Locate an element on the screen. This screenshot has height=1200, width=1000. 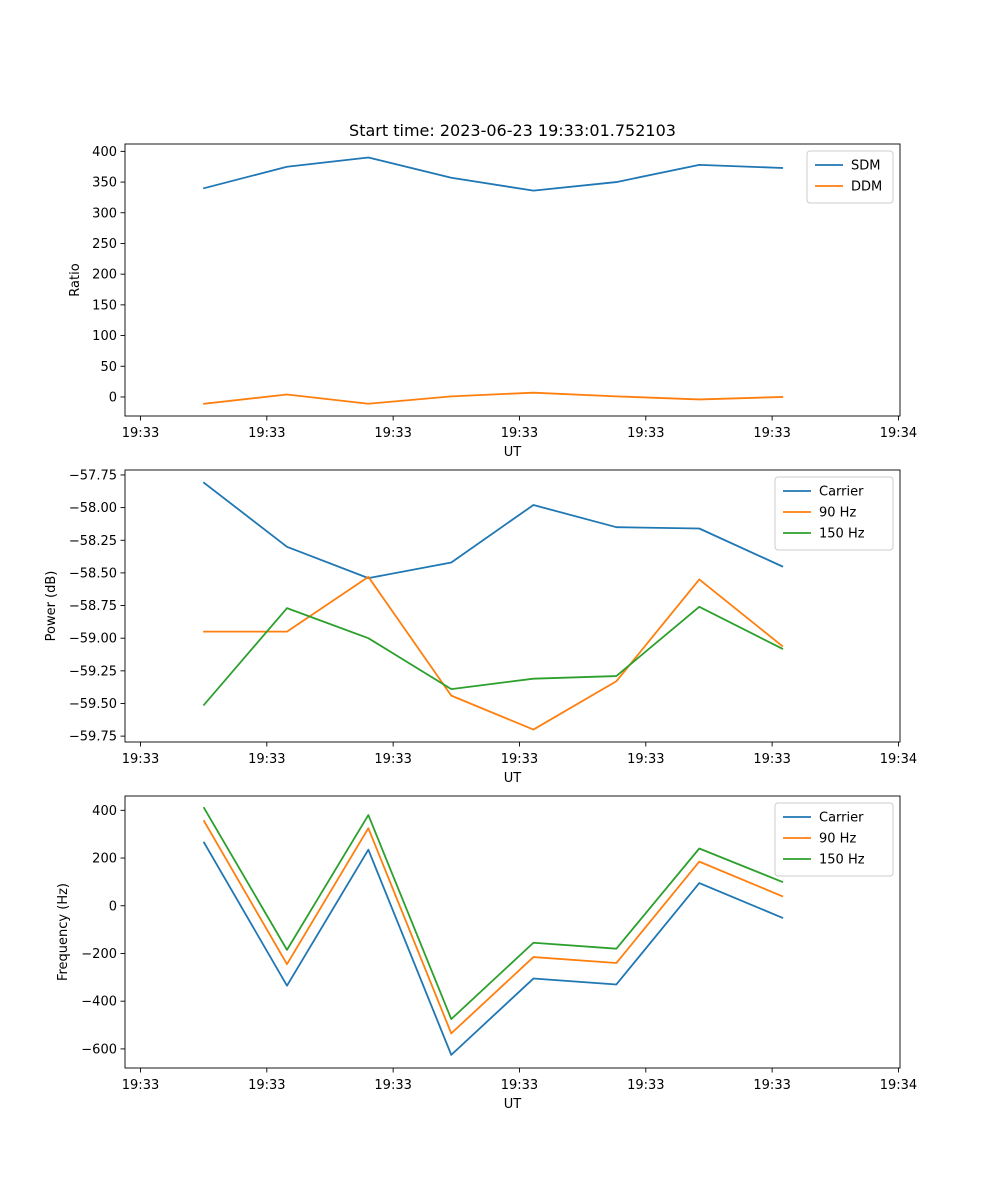
y-tick-label: −57.75 is located at coordinates (93, 475).